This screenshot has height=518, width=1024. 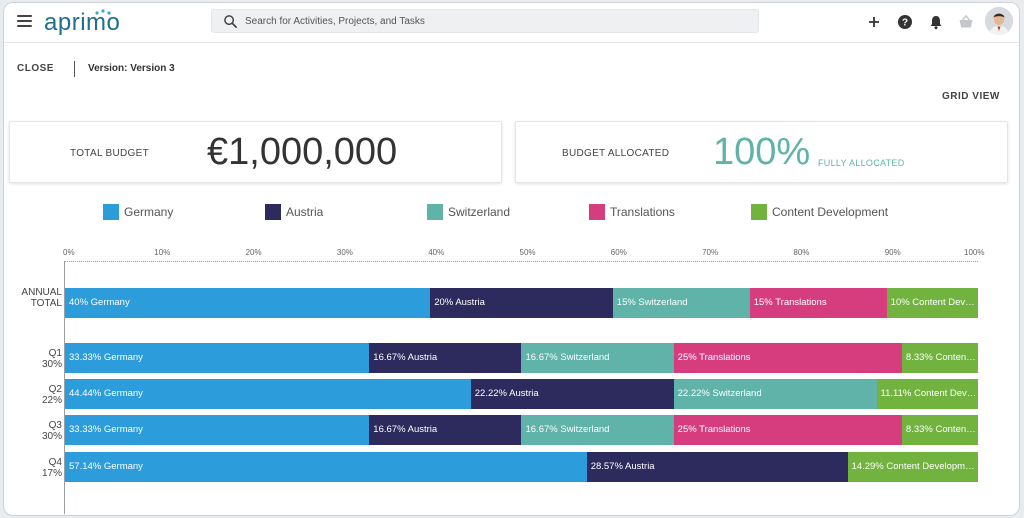 What do you see at coordinates (230, 21) in the screenshot?
I see `search-icon` at bounding box center [230, 21].